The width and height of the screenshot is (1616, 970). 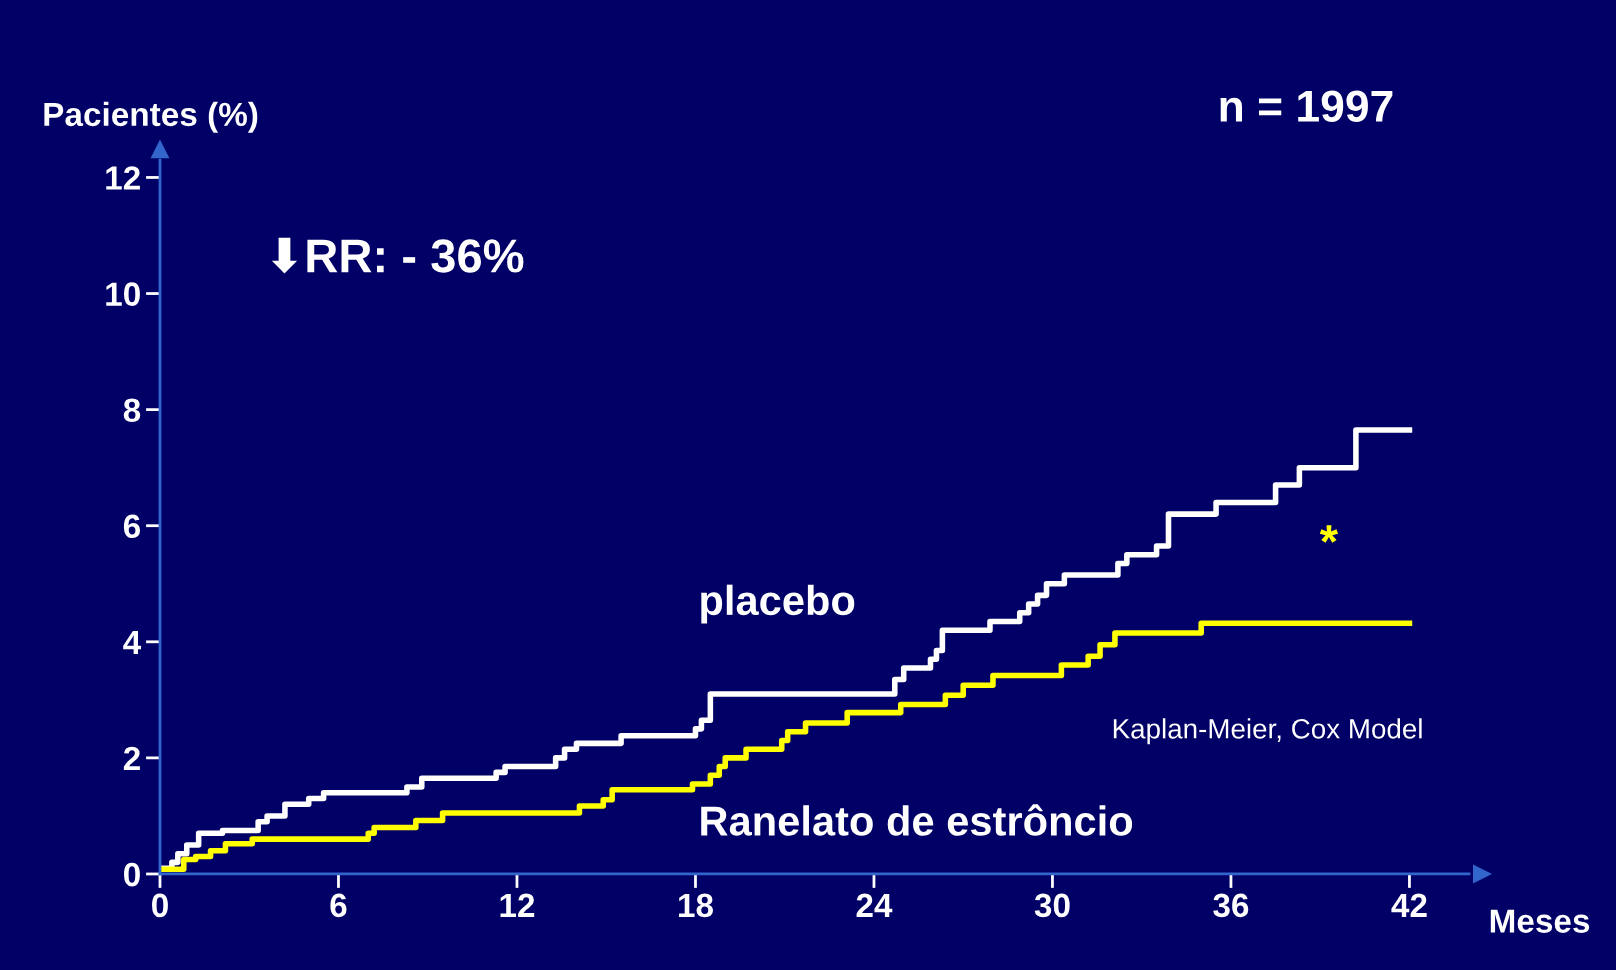 I want to click on y-tick-label: 8, so click(x=132, y=410).